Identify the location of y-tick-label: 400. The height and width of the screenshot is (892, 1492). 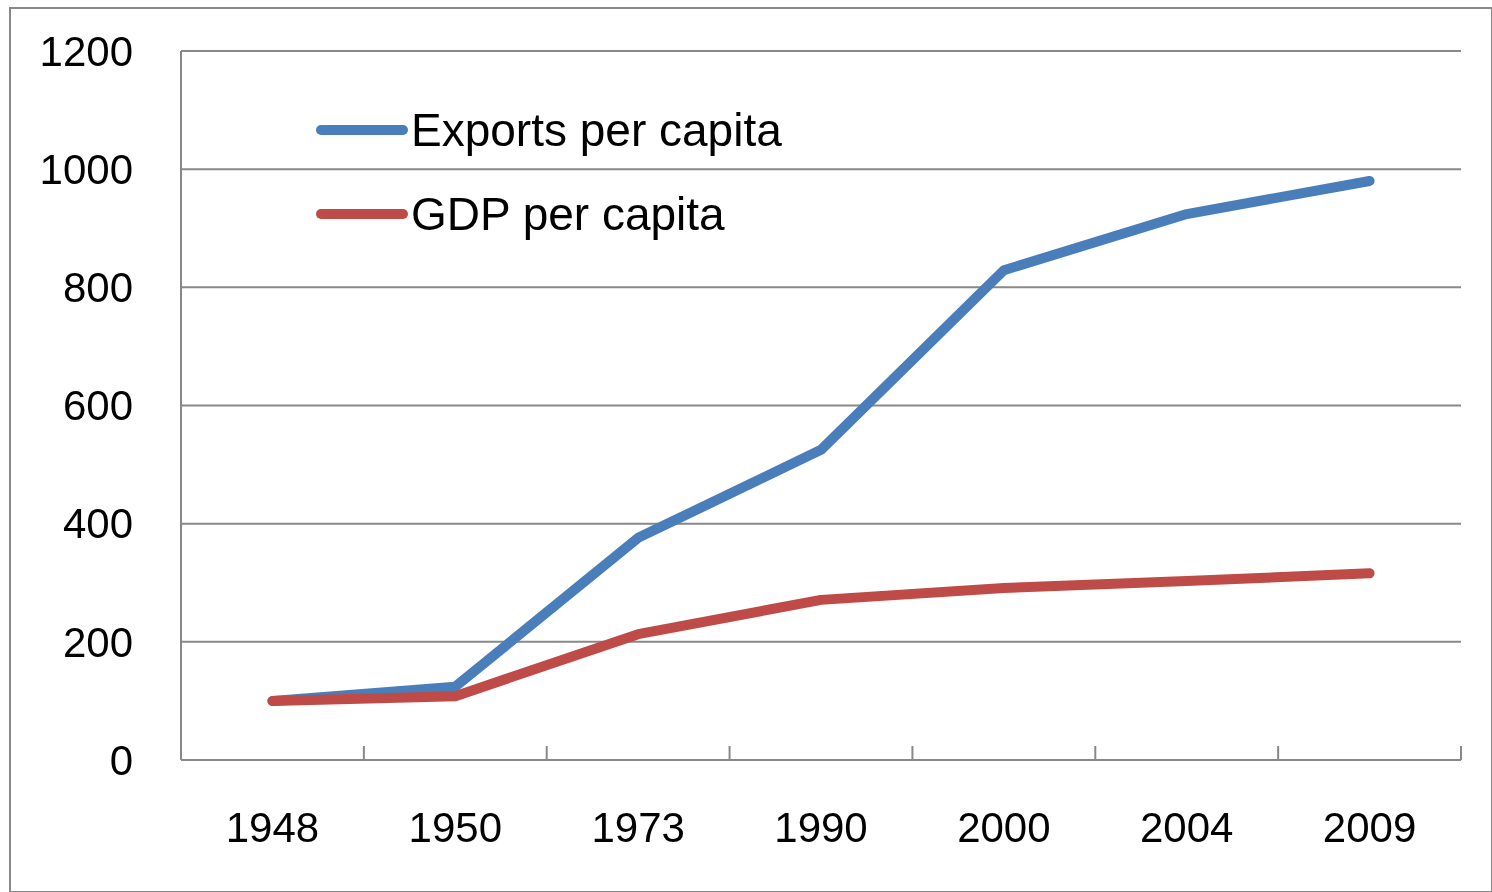
(97, 524).